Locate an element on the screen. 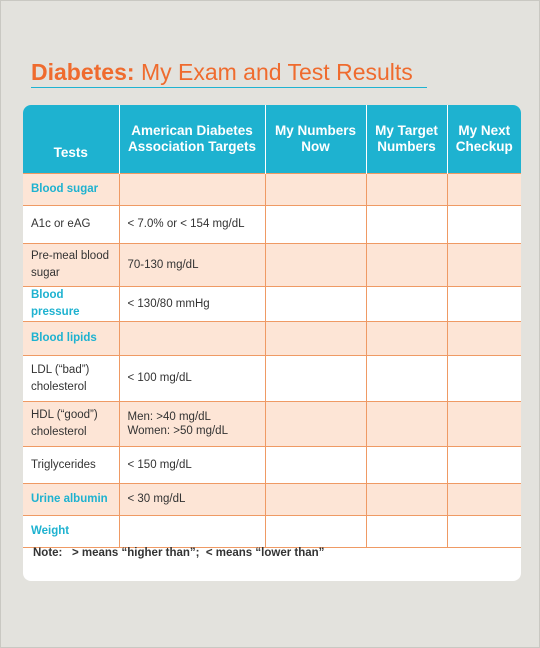  target: Men: >40 mg/dL Women: >50 mg/dL is located at coordinates (192, 424).